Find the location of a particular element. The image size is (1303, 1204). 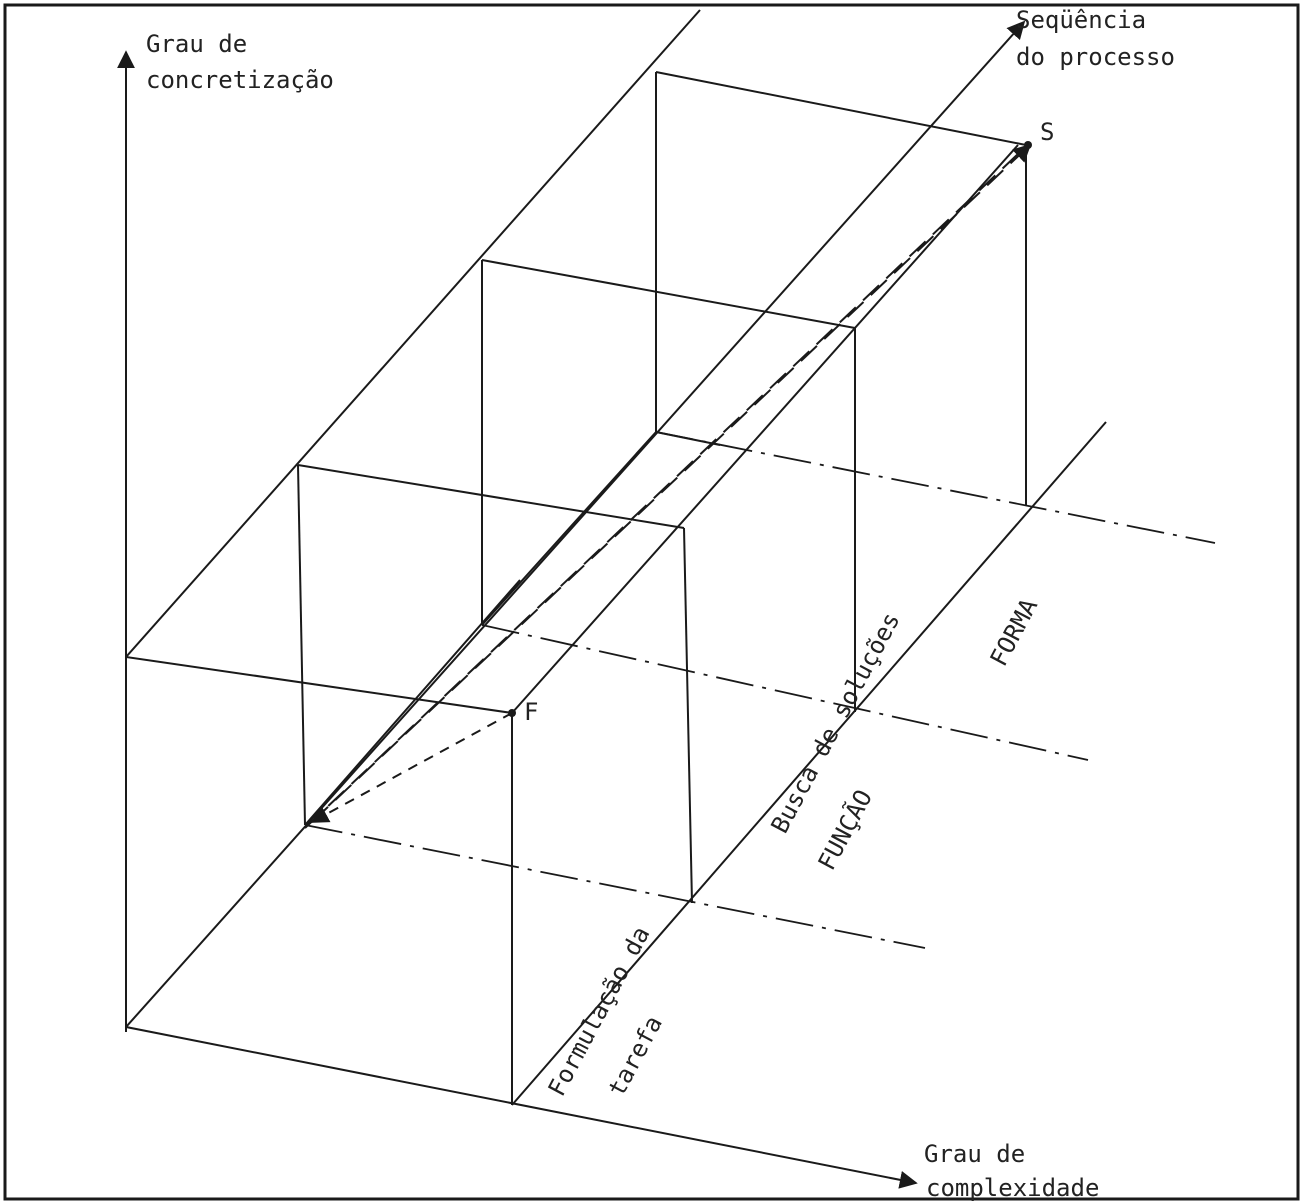

box2-top is located at coordinates (668, 294).